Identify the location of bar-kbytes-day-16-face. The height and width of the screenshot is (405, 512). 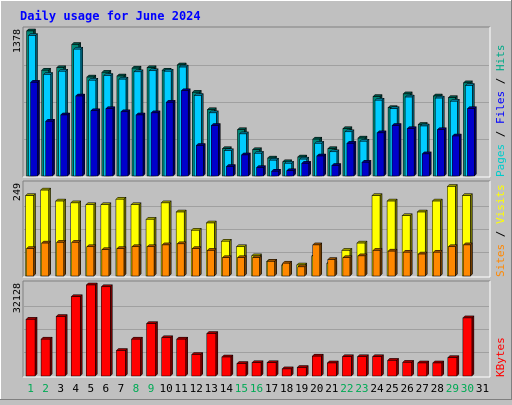
(256, 369).